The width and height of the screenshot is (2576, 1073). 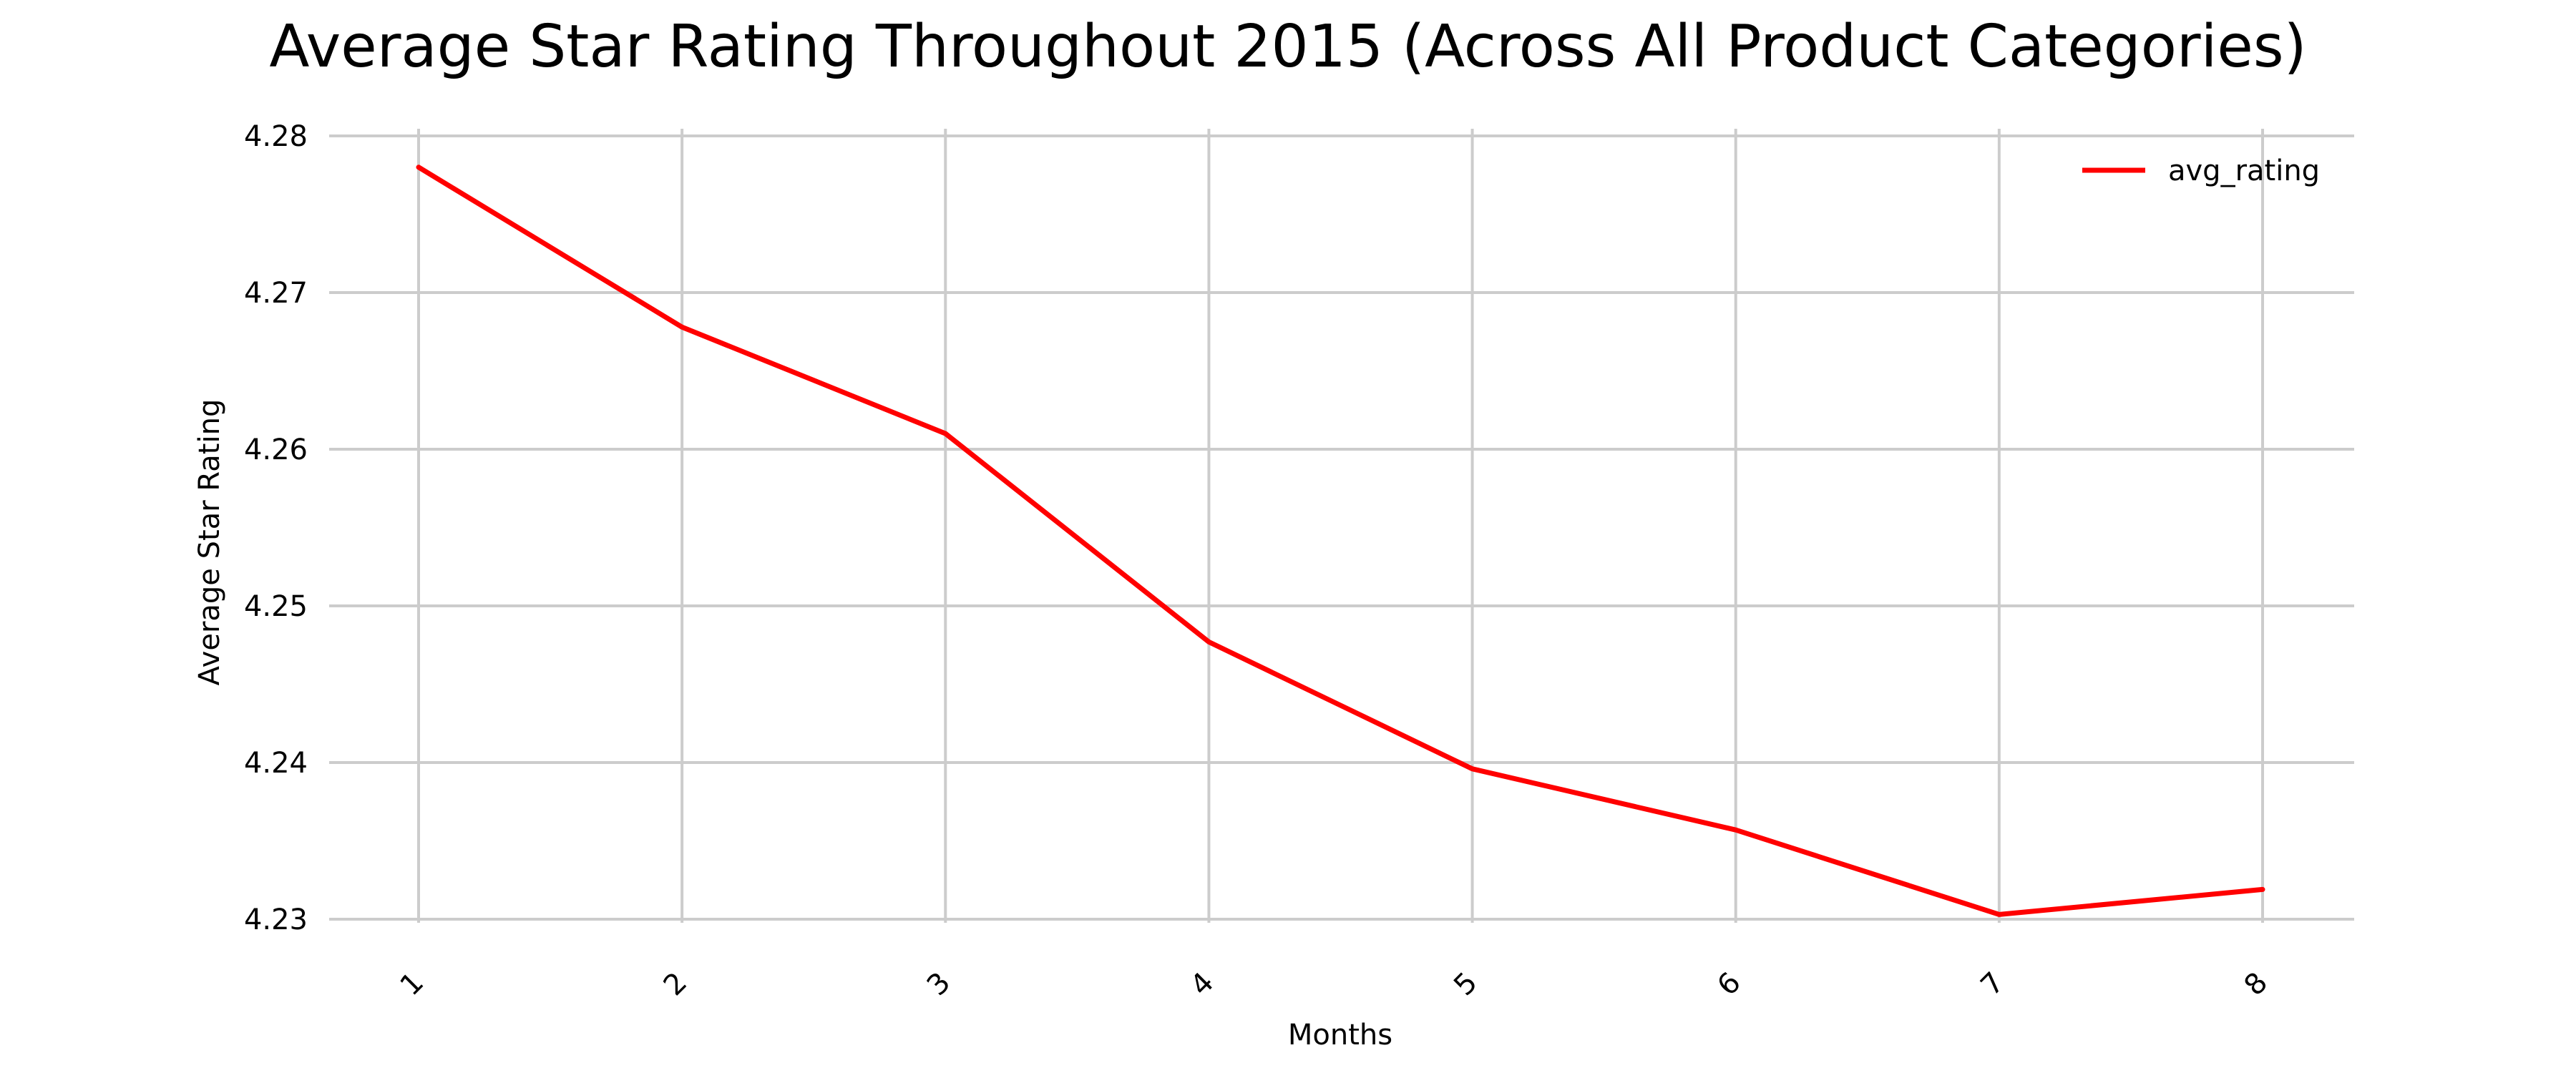 What do you see at coordinates (676, 984) in the screenshot?
I see `x-tick-label: 2` at bounding box center [676, 984].